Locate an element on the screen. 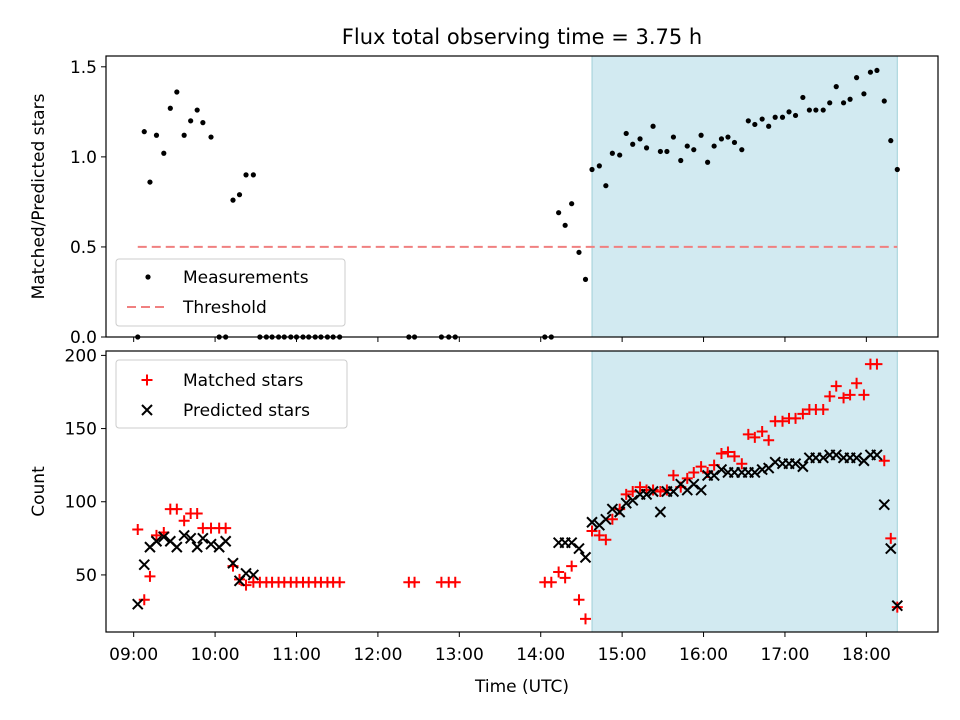 The image size is (960, 720). x-tick-label: 16:00 is located at coordinates (703, 655).